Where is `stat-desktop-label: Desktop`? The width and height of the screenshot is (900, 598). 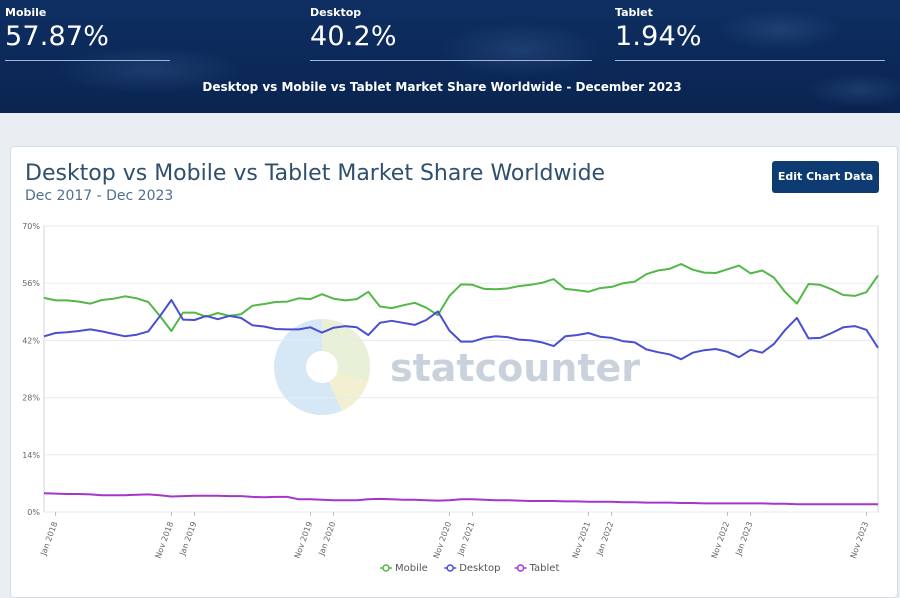 stat-desktop-label: Desktop is located at coordinates (336, 12).